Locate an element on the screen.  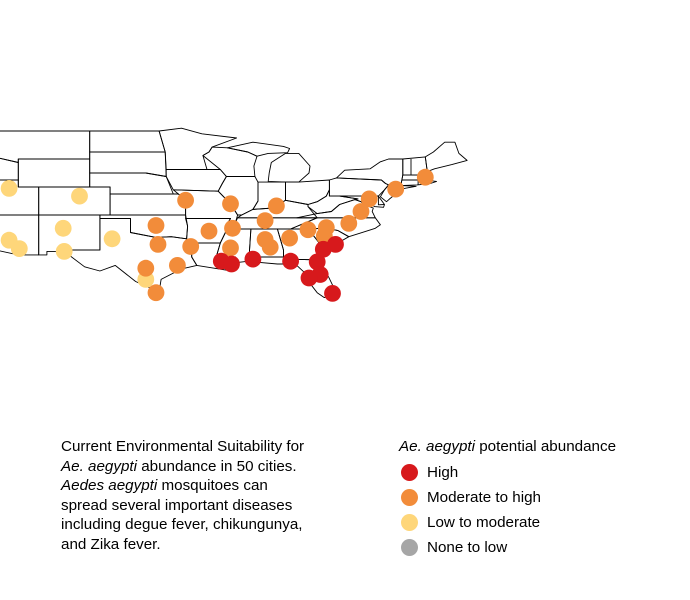
legend-item-low-moderate: Low to moderate is located at coordinates (469, 522).